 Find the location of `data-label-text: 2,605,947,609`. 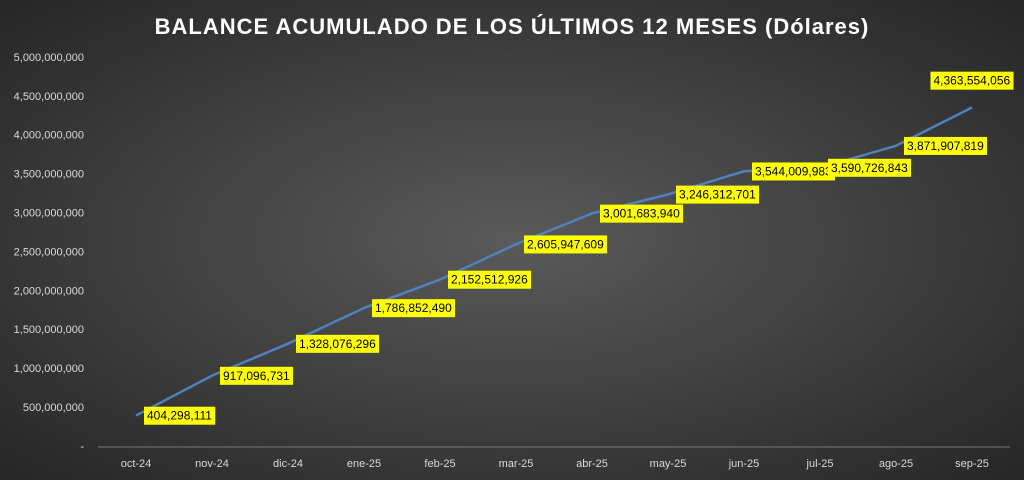

data-label-text: 2,605,947,609 is located at coordinates (565, 244).